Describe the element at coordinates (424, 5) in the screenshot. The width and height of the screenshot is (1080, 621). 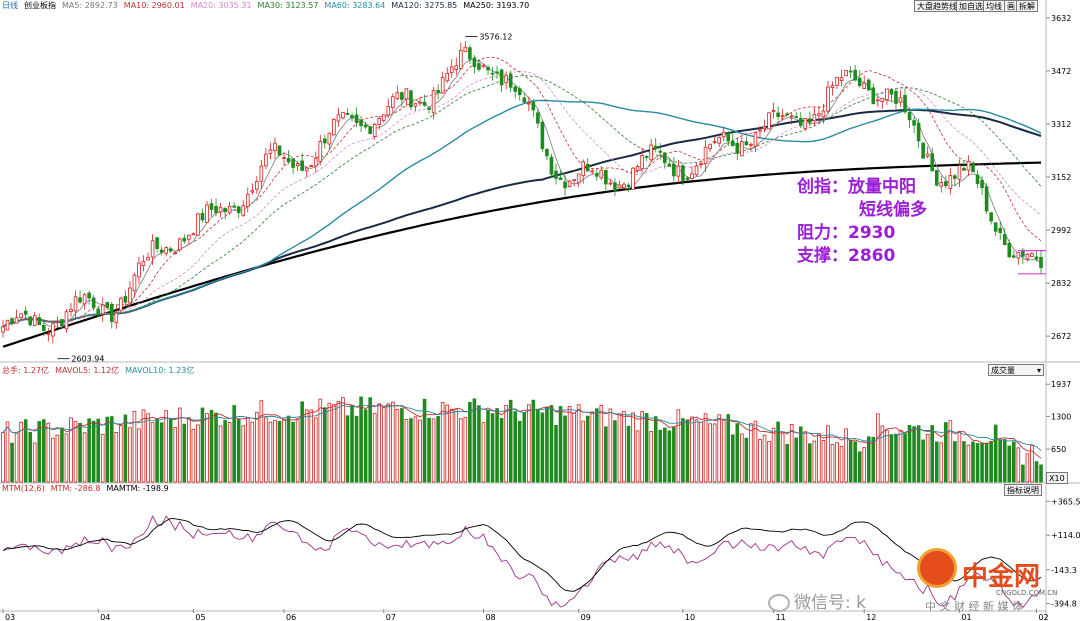
I see `ma-legend-item-5: MA120: 3275.85` at that location.